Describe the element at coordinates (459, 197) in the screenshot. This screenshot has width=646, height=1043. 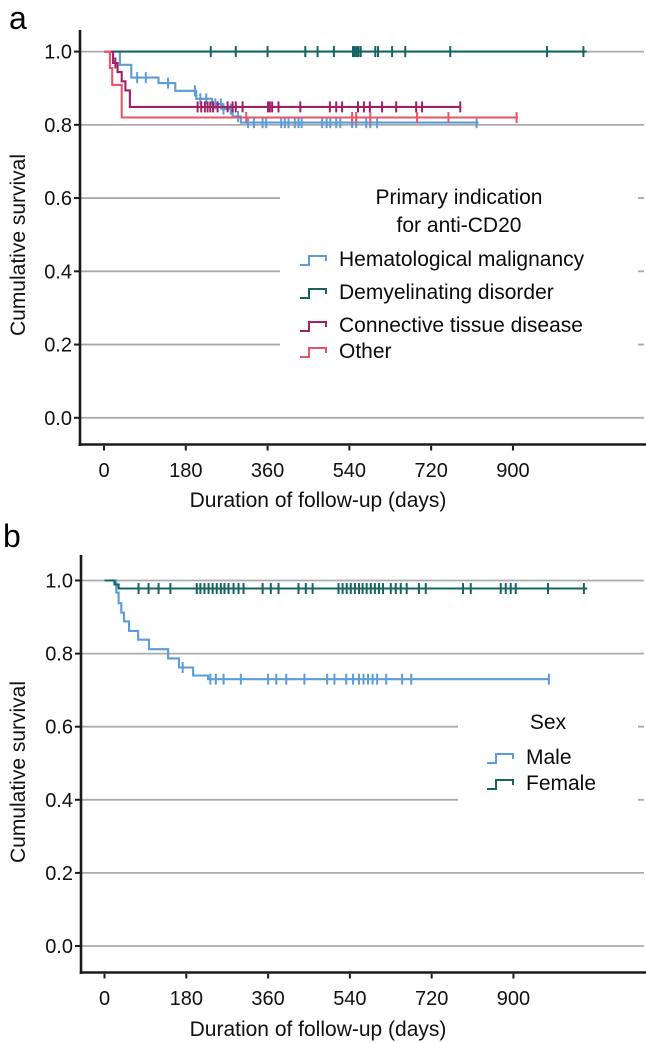
I see `legend-a-title-line1: Primary indication` at that location.